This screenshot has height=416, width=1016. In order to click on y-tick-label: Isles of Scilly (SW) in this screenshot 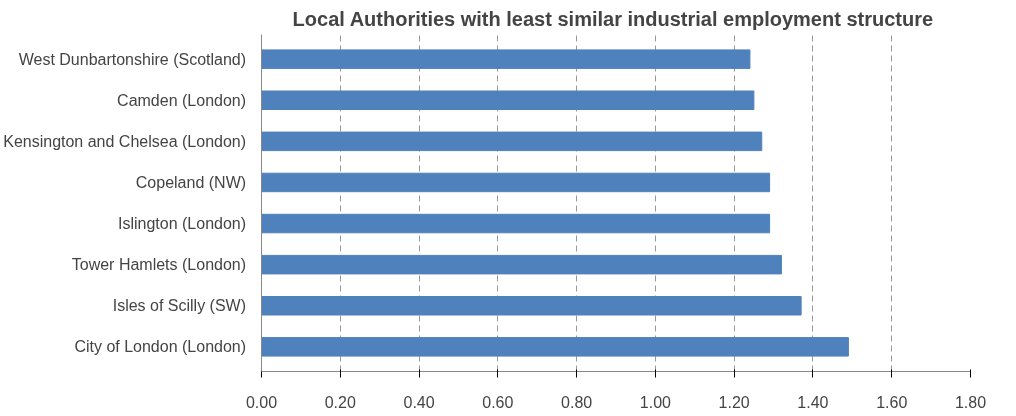, I will do `click(179, 306)`.